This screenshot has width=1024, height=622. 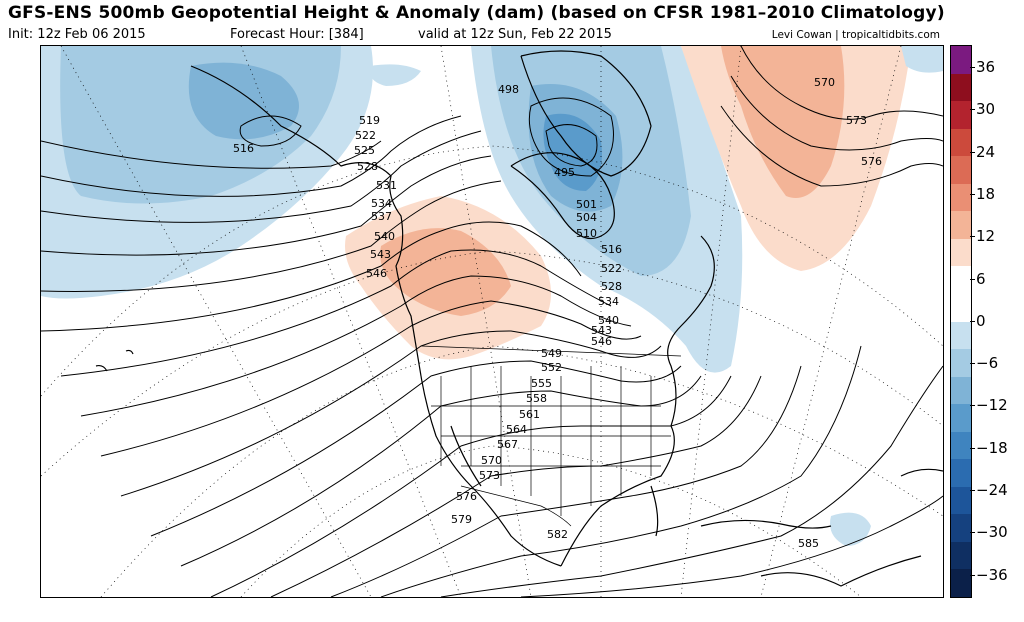 I want to click on colorbar-label: −30, so click(x=992, y=532).